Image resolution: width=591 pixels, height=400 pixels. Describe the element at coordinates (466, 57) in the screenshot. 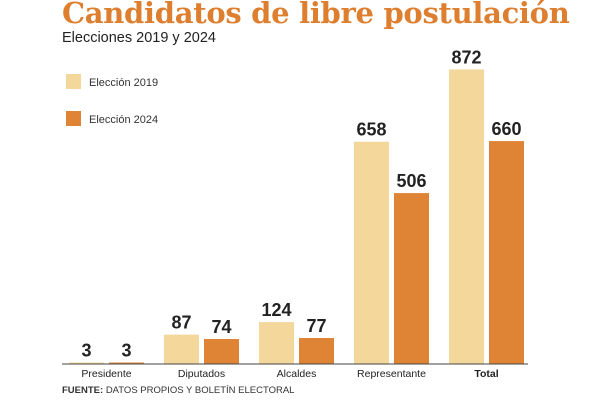

I see `data-label-elecci-n-2019-total: 872` at that location.